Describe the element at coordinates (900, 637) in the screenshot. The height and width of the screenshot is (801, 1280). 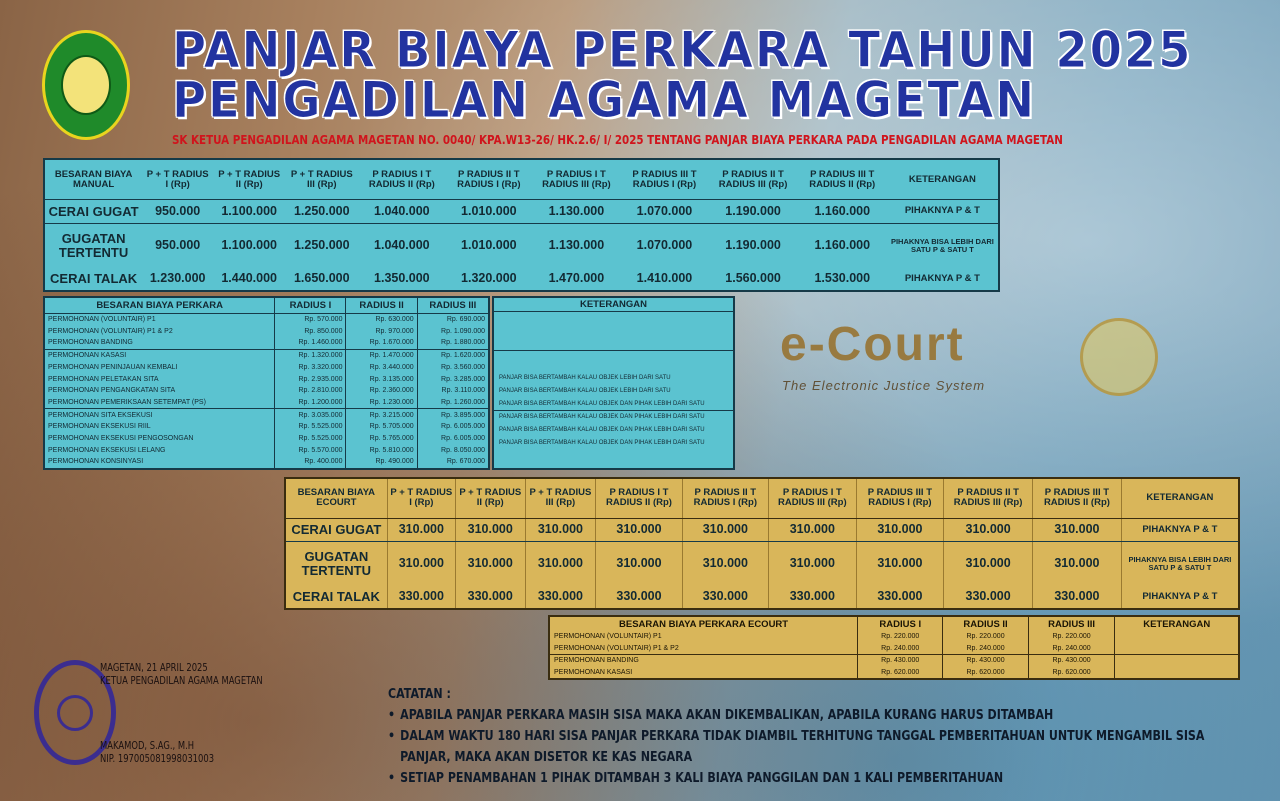
I see `fee-value: Rp. 220.000` at that location.